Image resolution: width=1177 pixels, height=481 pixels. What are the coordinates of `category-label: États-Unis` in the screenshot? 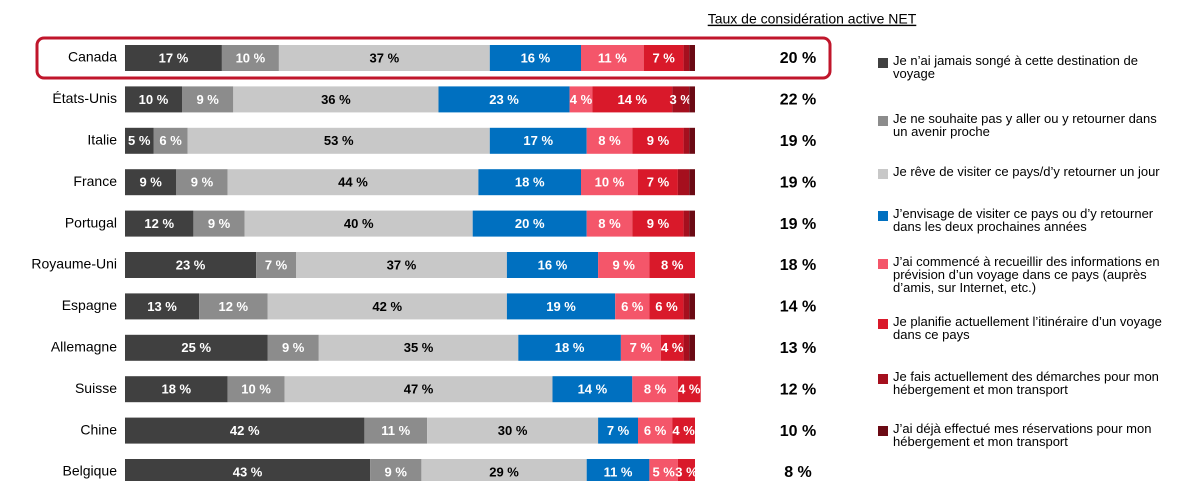 It's located at (84, 98).